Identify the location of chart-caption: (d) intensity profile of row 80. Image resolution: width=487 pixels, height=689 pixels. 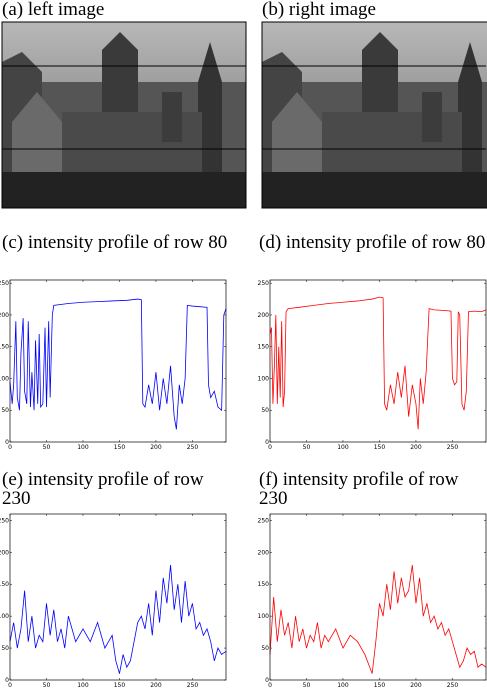
(372, 242).